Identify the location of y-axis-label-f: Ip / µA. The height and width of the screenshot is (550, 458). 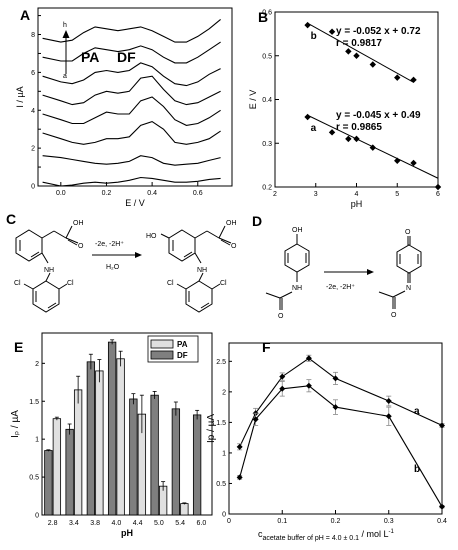
(211, 428).